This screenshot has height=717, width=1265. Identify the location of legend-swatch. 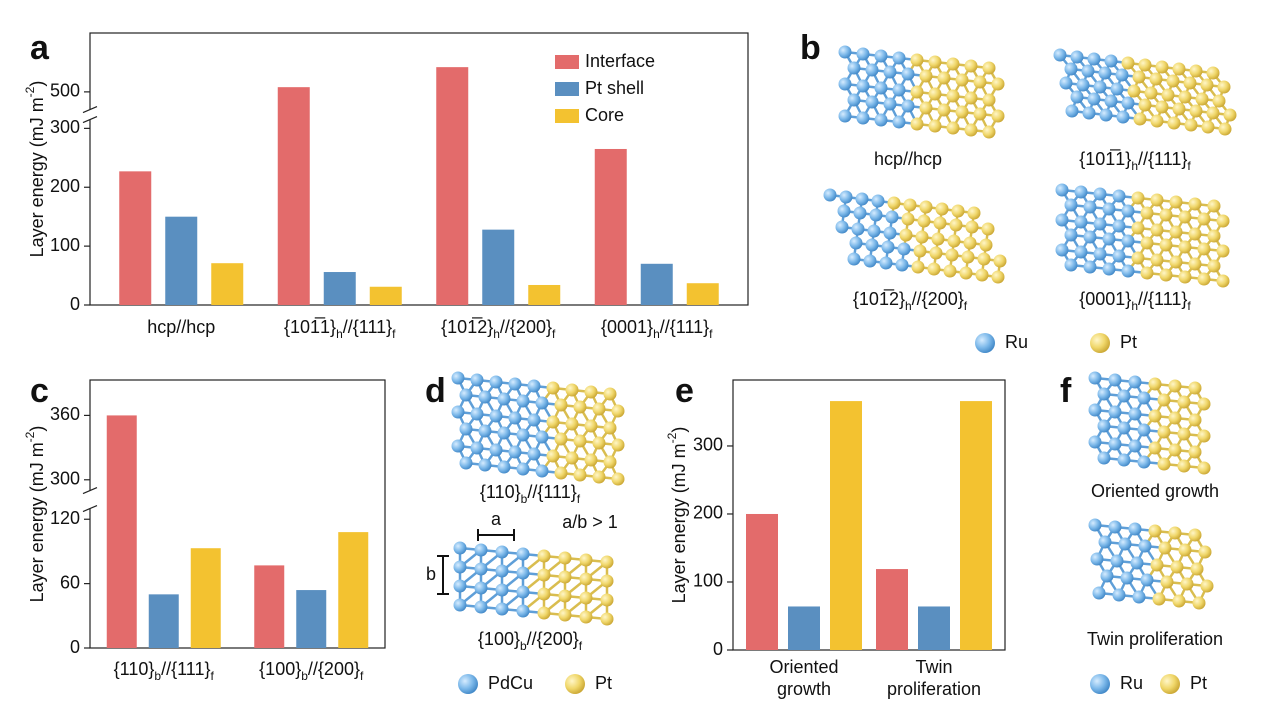
(567, 116).